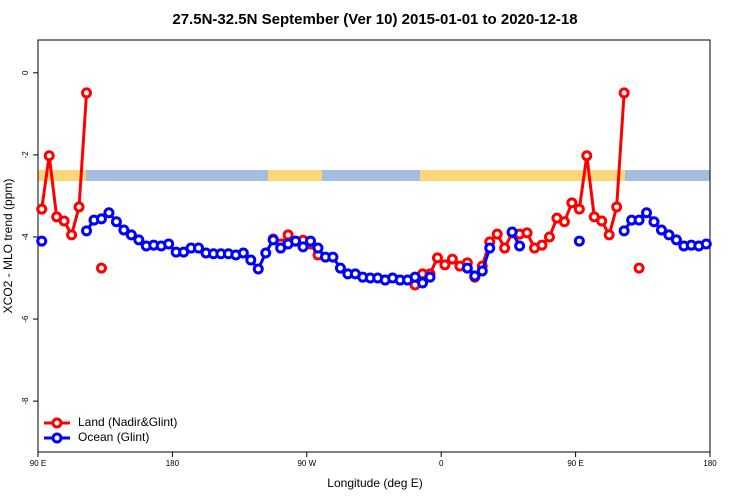 This screenshot has height=500, width=750. I want to click on y-tick-label: 0, so click(25, 72).